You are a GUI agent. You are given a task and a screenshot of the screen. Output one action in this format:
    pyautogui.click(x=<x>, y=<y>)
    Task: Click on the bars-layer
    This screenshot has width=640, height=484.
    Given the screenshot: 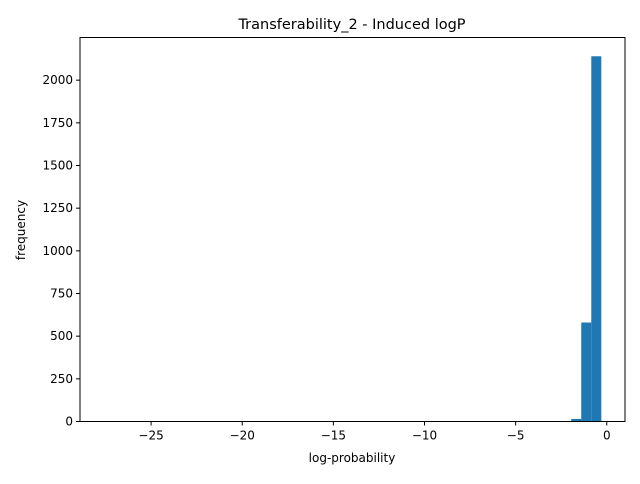 What is the action you would take?
    pyautogui.click(x=586, y=239)
    